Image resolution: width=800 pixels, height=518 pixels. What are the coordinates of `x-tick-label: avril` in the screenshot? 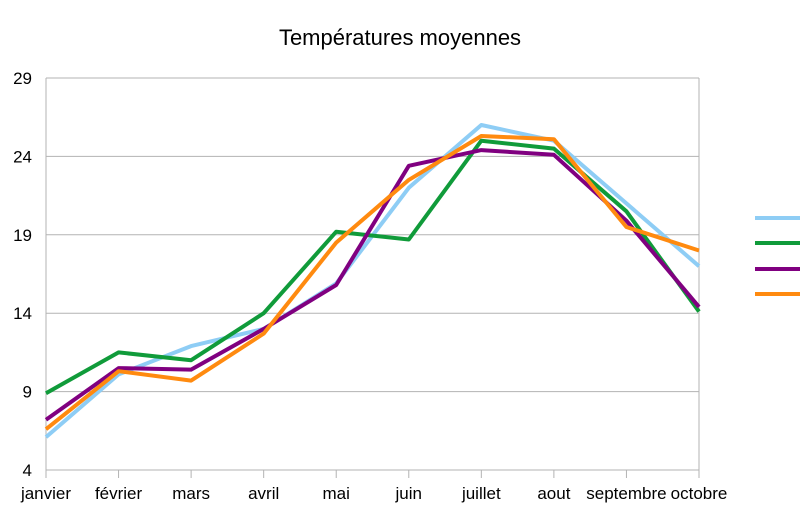 It's located at (263, 493).